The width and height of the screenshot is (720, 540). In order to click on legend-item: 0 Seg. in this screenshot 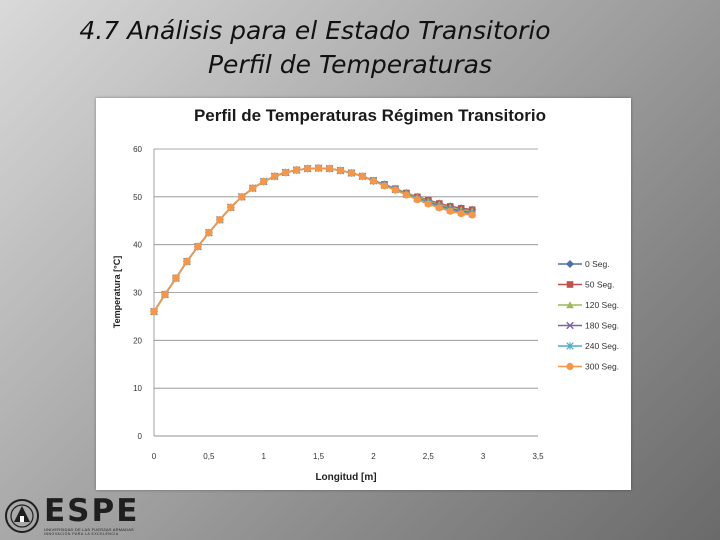, I will do `click(584, 264)`.